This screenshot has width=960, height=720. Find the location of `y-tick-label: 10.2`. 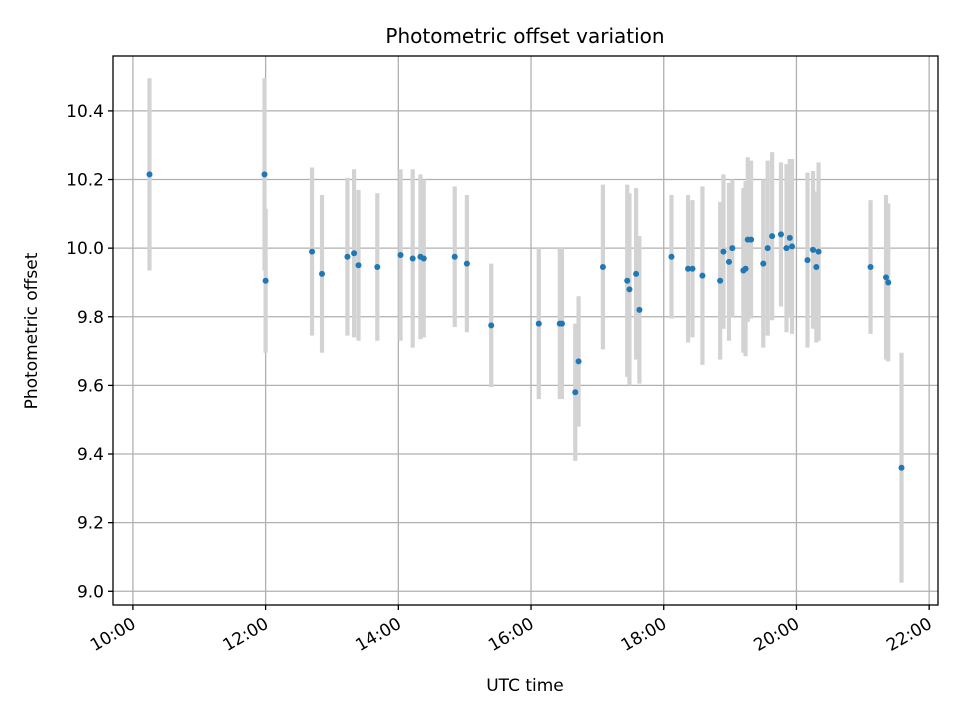

y-tick-label: 10.2 is located at coordinates (85, 181).